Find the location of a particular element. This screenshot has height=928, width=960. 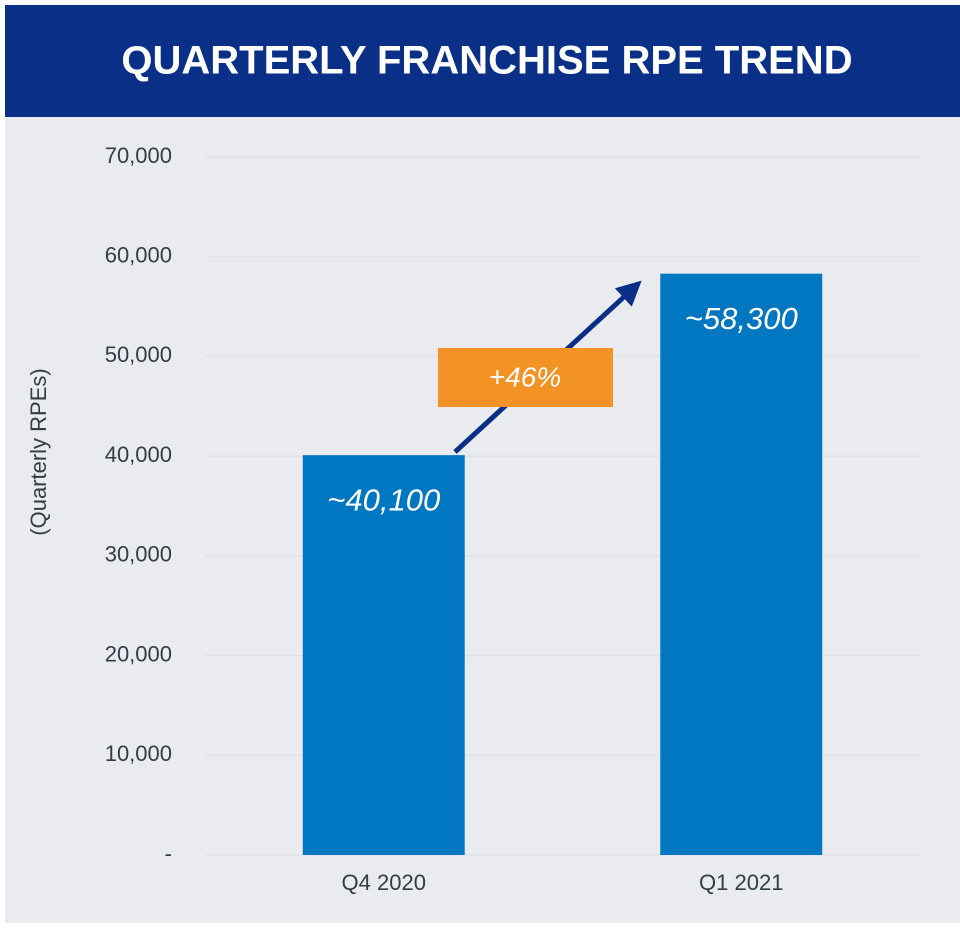

y-tick-label: 10,000 is located at coordinates (138, 753).